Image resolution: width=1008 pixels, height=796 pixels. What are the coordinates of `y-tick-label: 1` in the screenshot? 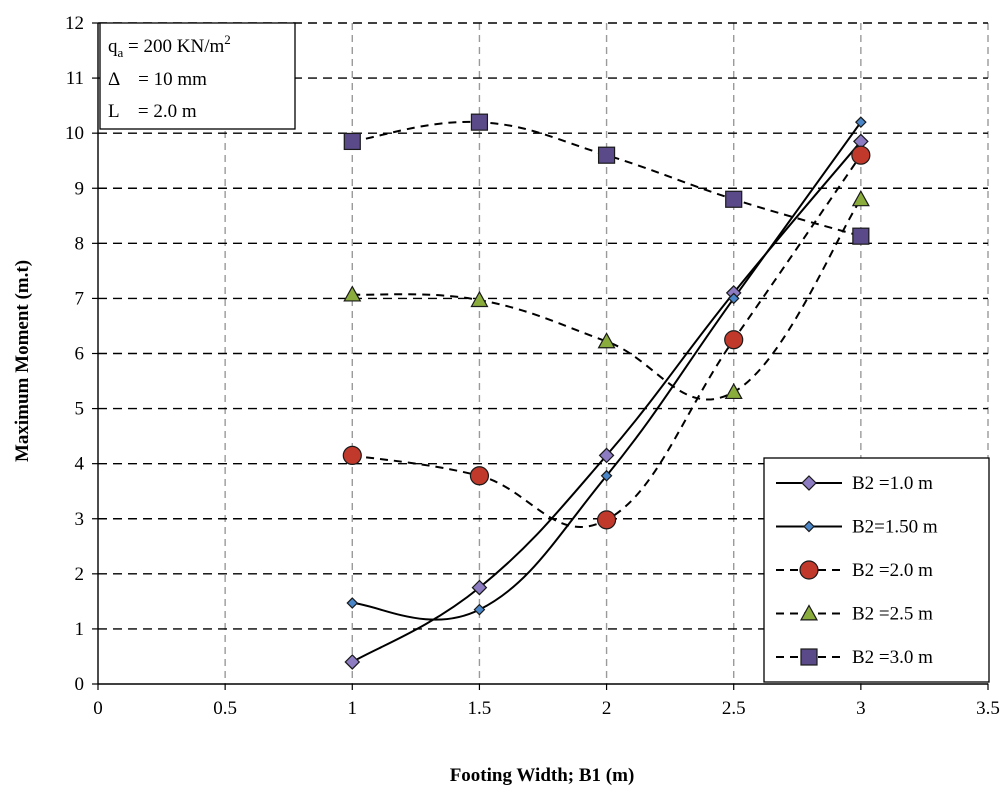 It's located at (80, 629).